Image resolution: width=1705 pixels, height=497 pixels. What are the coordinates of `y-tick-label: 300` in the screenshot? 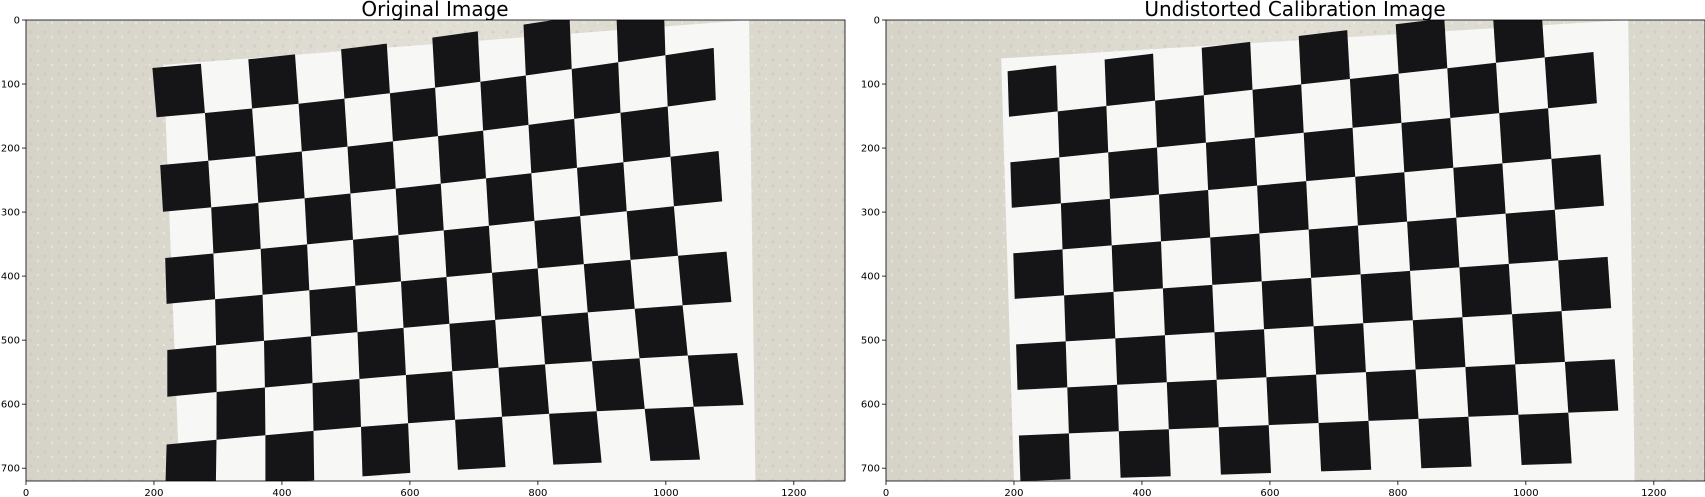 It's located at (870, 213).